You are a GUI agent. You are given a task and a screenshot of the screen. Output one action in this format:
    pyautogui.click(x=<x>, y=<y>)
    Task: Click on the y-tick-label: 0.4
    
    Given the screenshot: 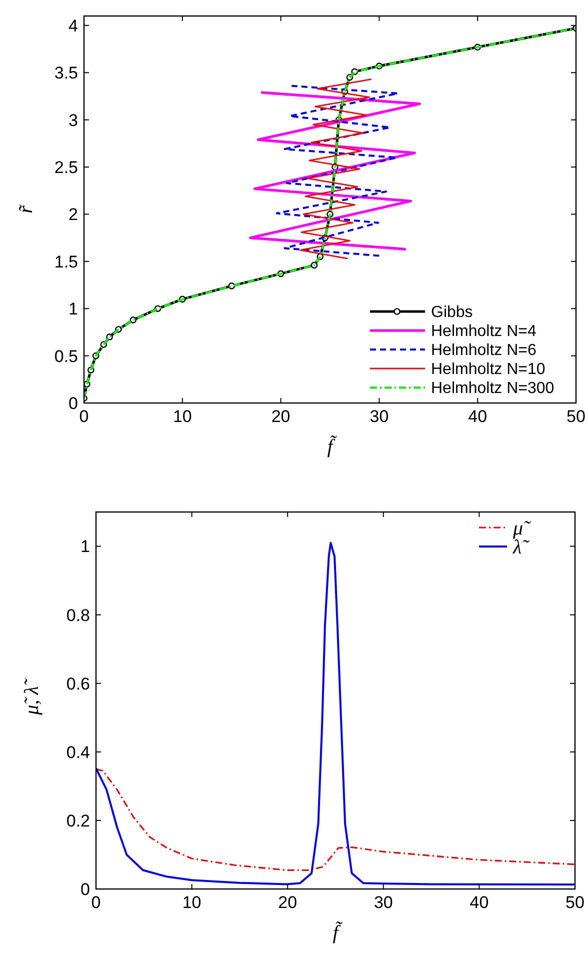 What is the action you would take?
    pyautogui.click(x=78, y=752)
    